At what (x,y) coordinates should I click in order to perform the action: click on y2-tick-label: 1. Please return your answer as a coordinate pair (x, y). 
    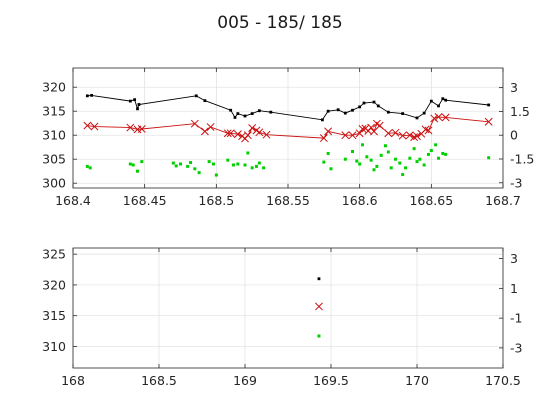
    Looking at the image, I should click on (514, 288).